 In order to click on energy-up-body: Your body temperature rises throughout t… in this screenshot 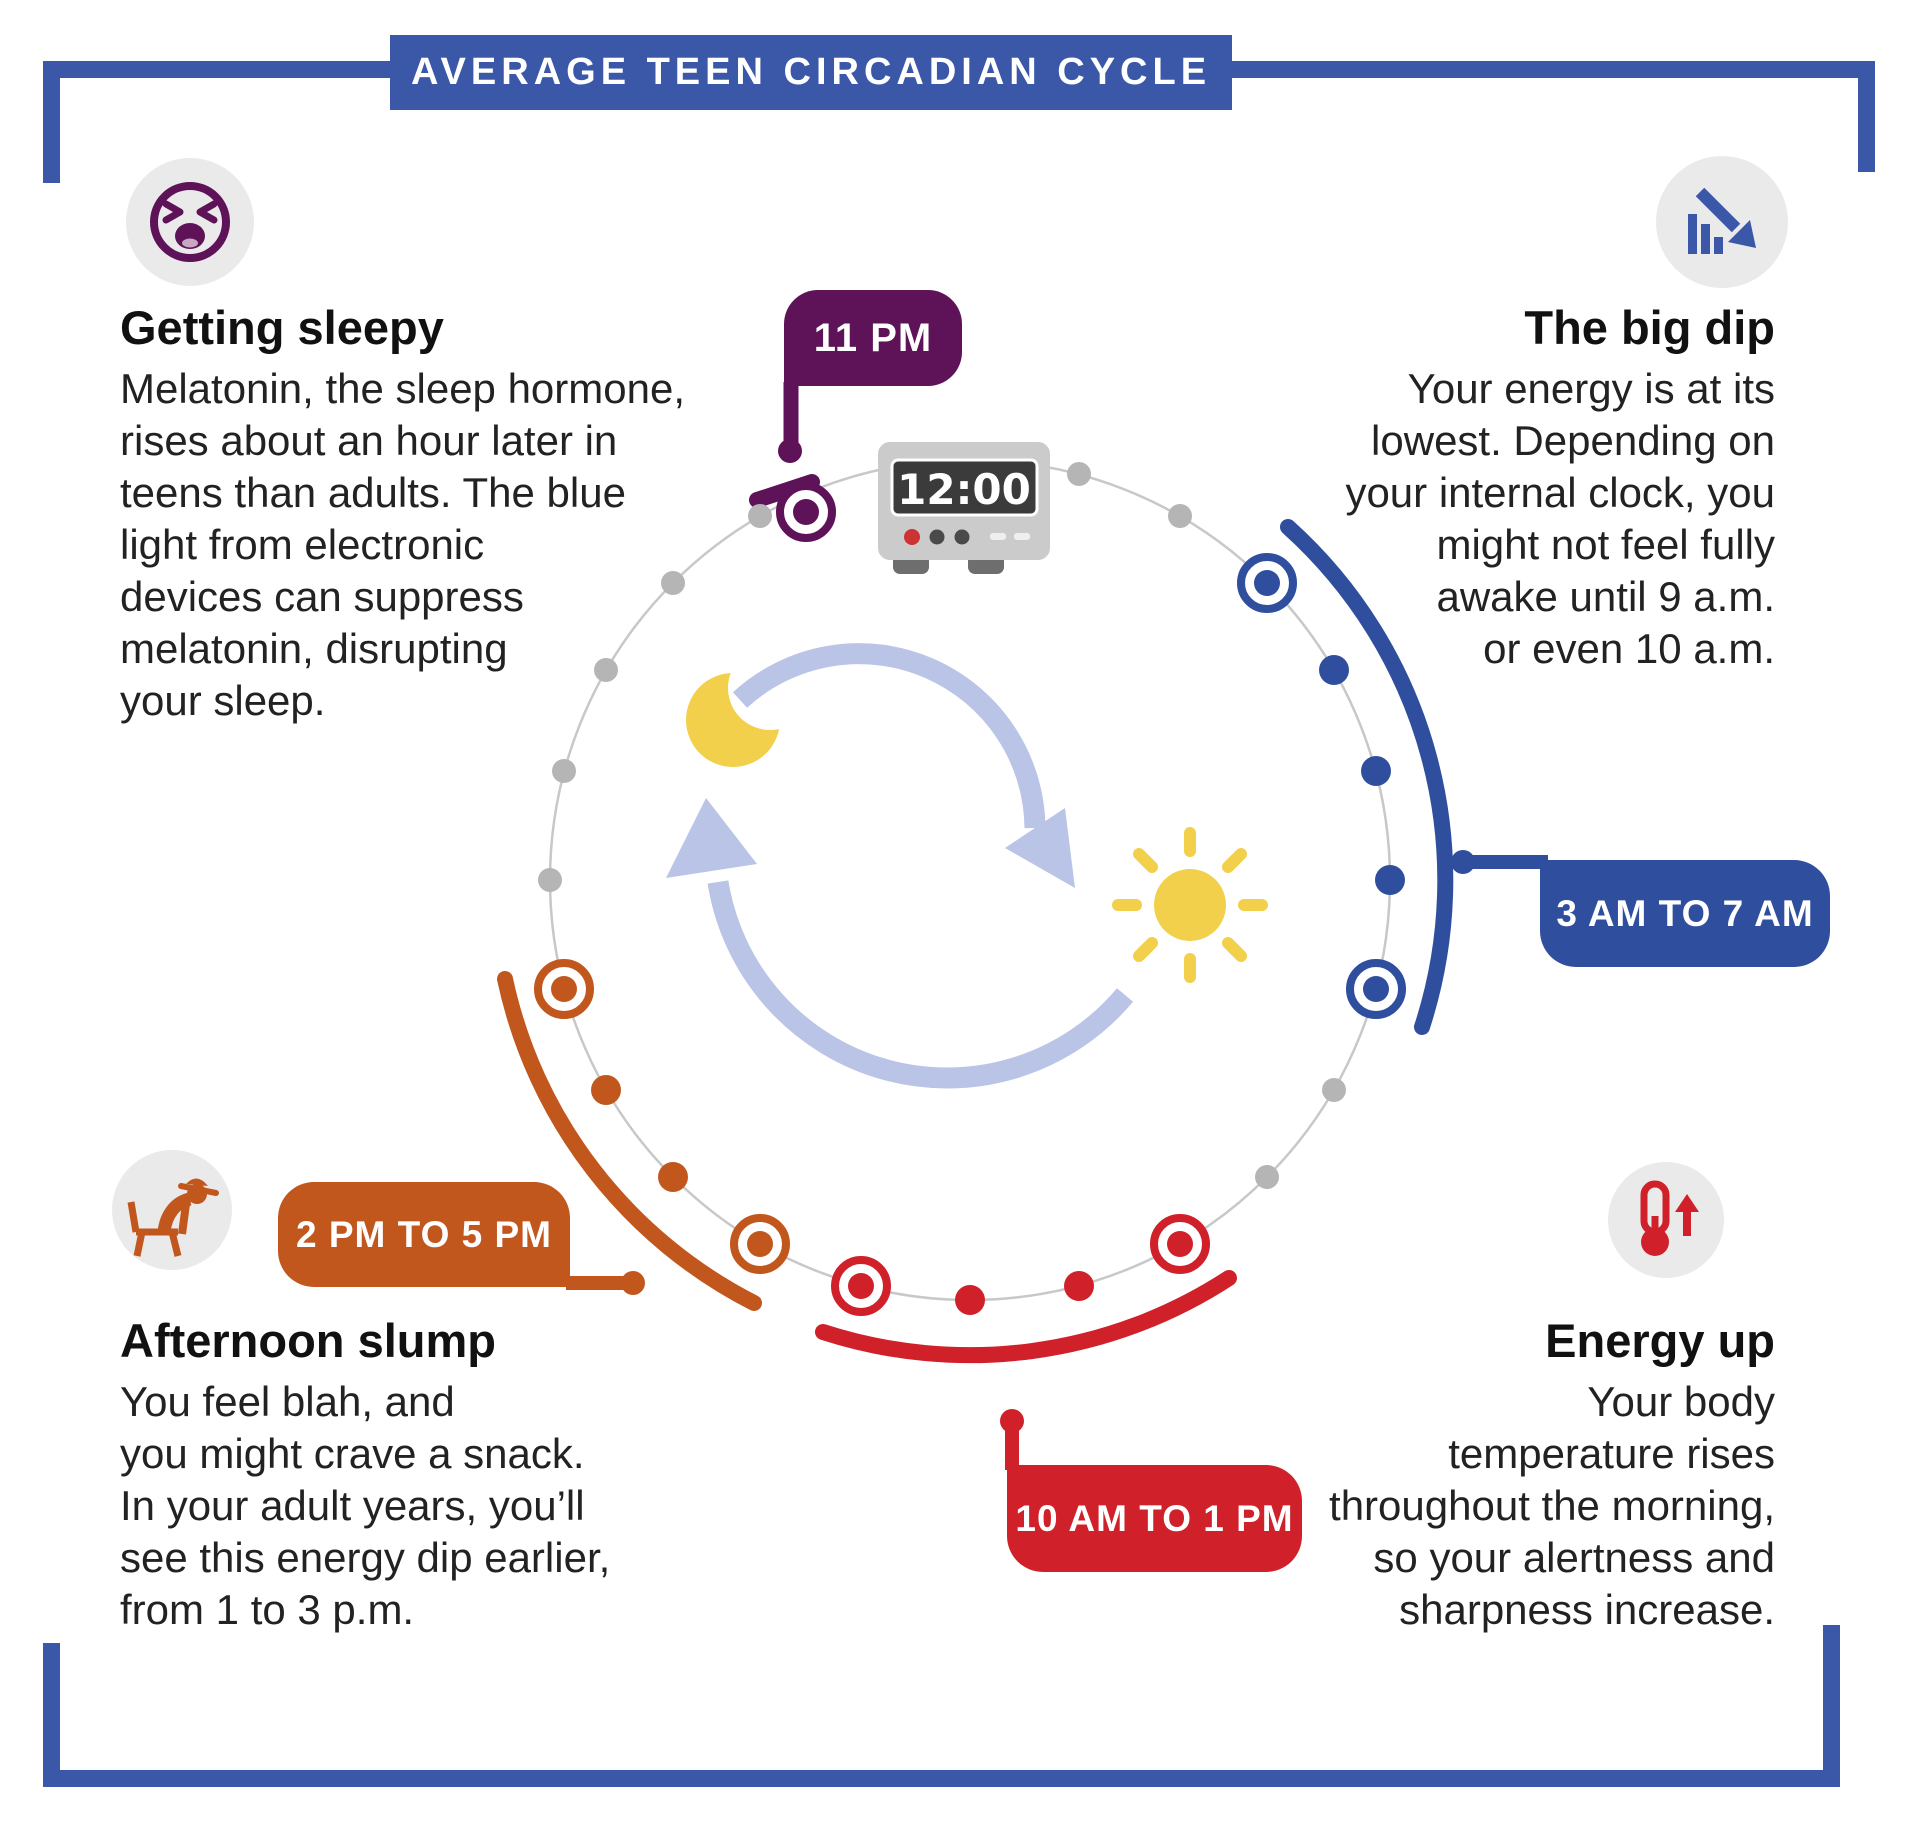, I will do `click(1552, 1505)`.